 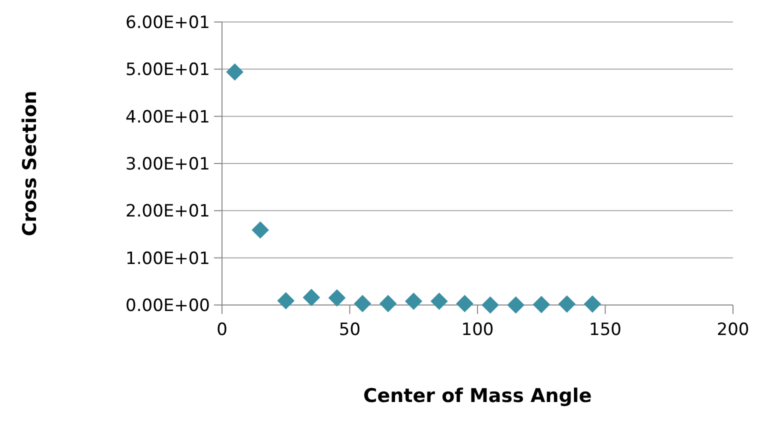 What do you see at coordinates (168, 22) in the screenshot?
I see `y-tick-label: 6.00E+01` at bounding box center [168, 22].